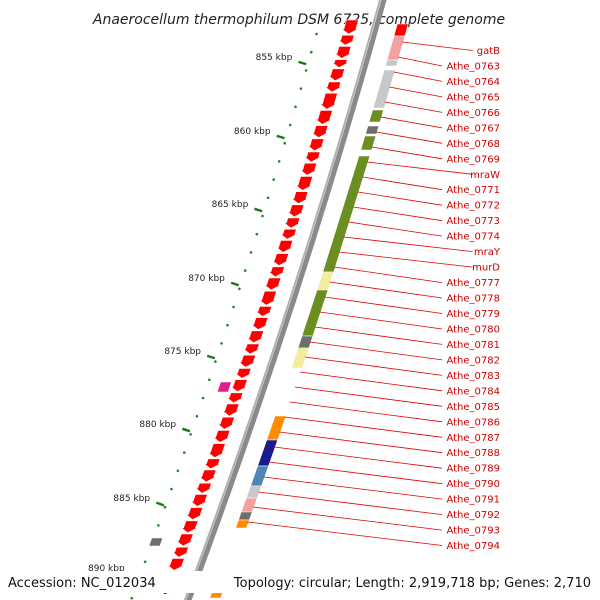  I want to click on gene-label: murD, so click(486, 268).